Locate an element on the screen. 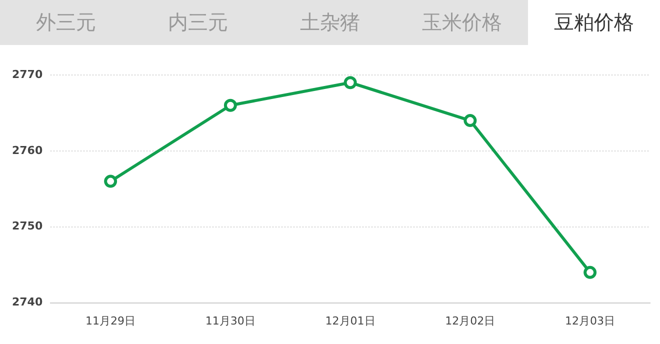  y-tick-label: 2740 is located at coordinates (27, 302).